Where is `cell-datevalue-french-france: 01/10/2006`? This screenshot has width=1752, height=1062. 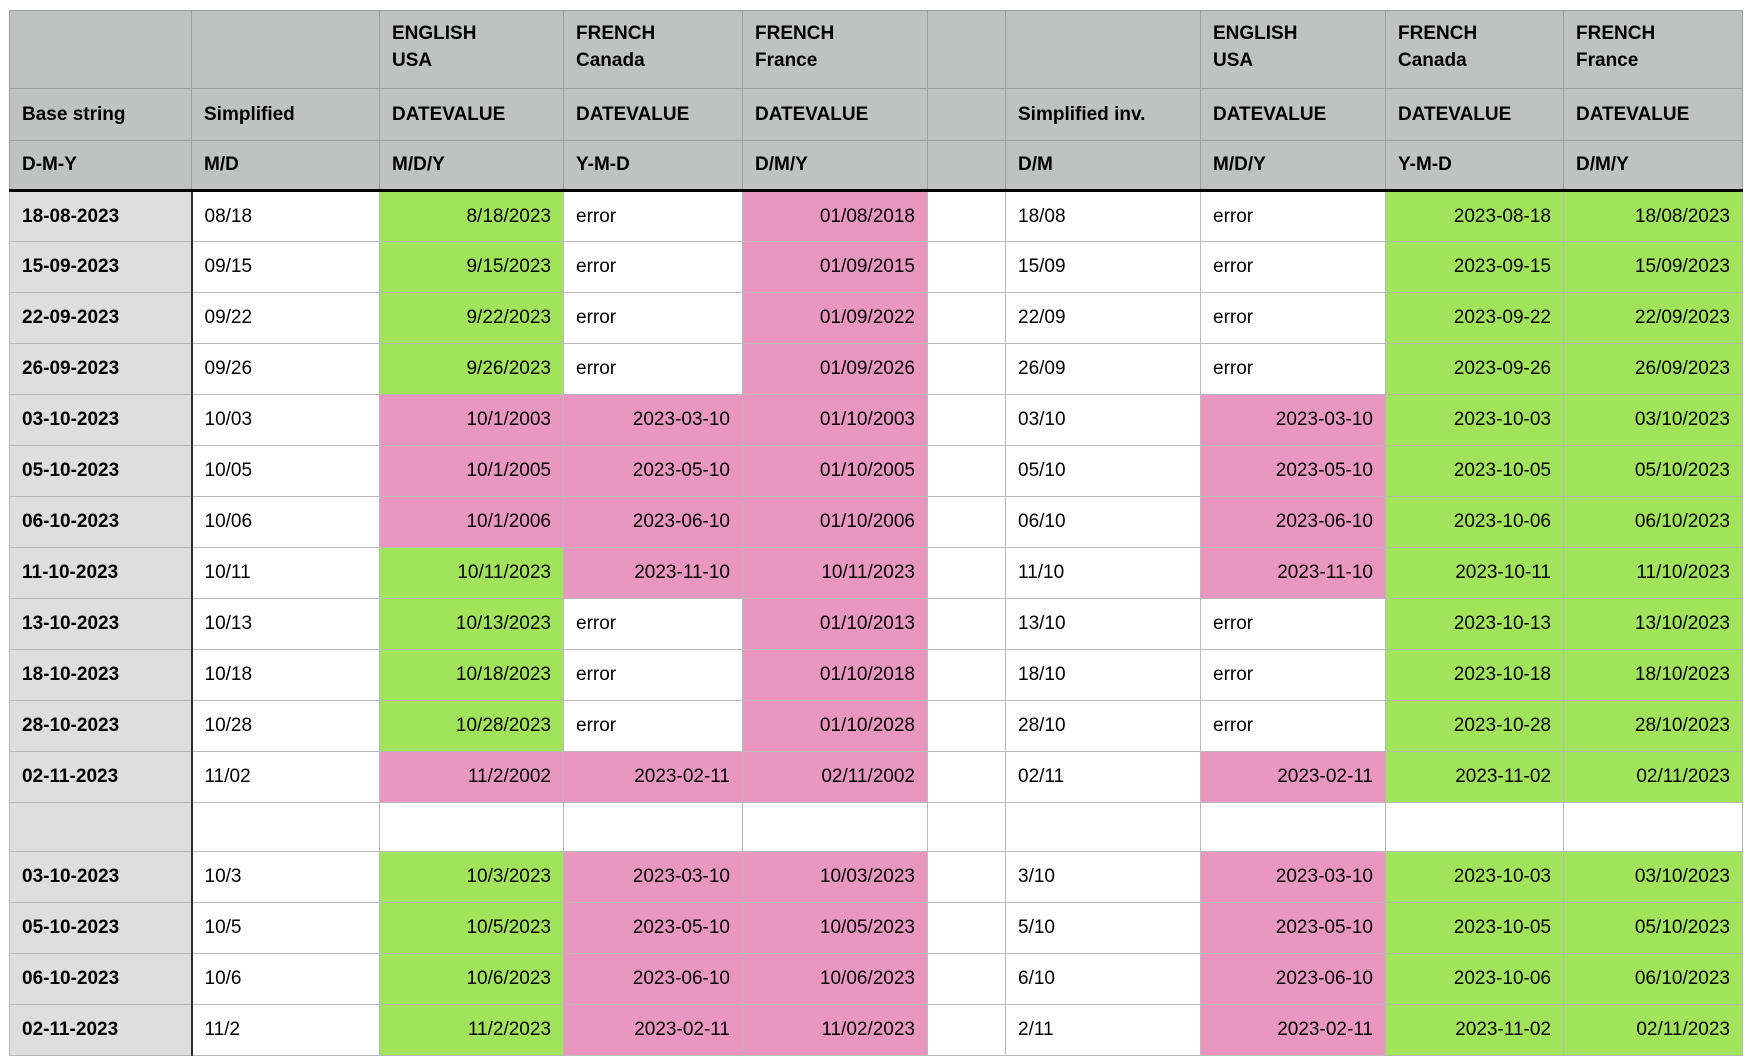
cell-datevalue-french-france: 01/10/2006 is located at coordinates (835, 522).